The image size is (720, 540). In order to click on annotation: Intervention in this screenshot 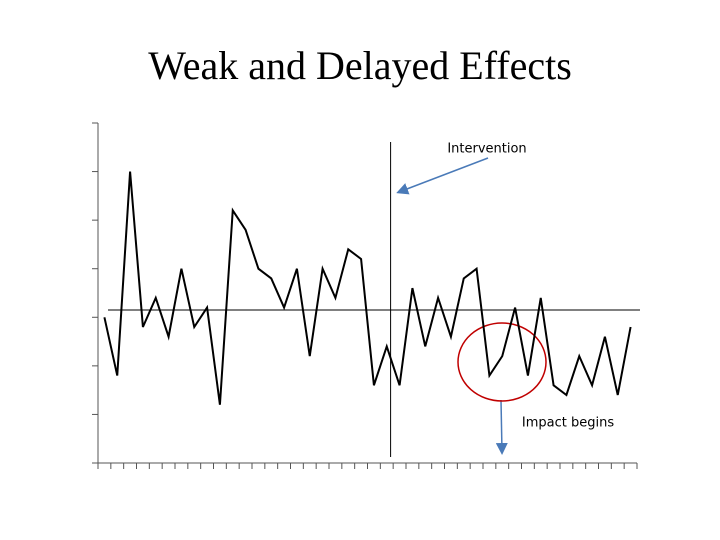, I will do `click(486, 149)`.